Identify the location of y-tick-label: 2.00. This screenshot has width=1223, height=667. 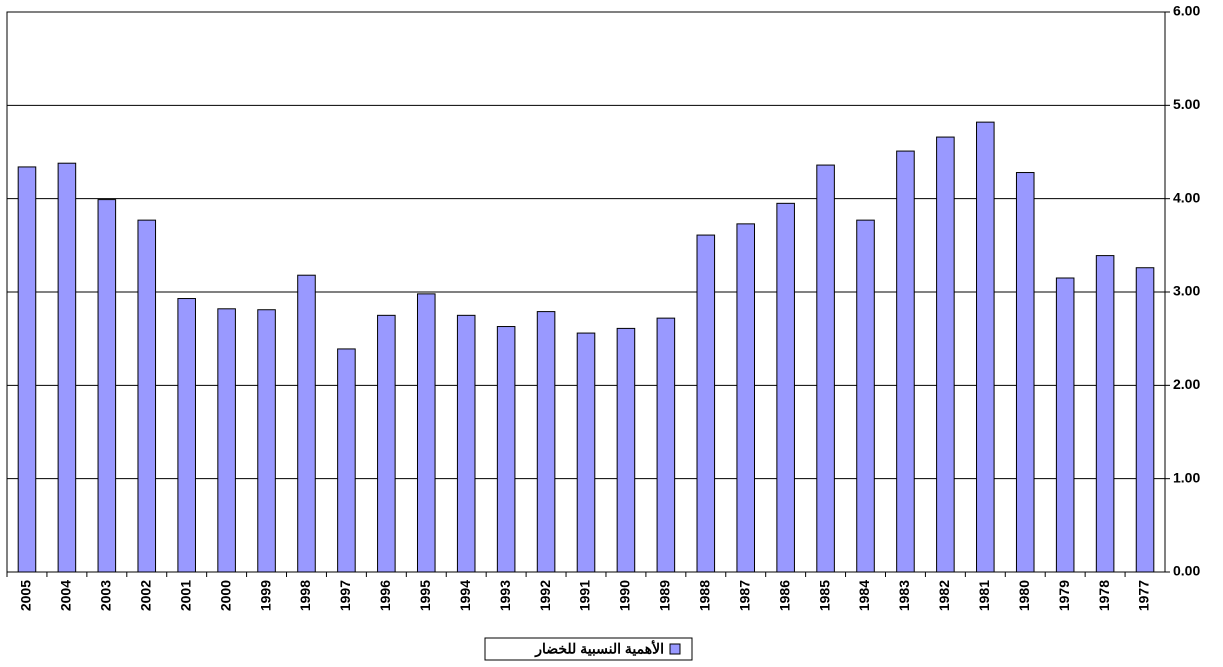
(1186, 384).